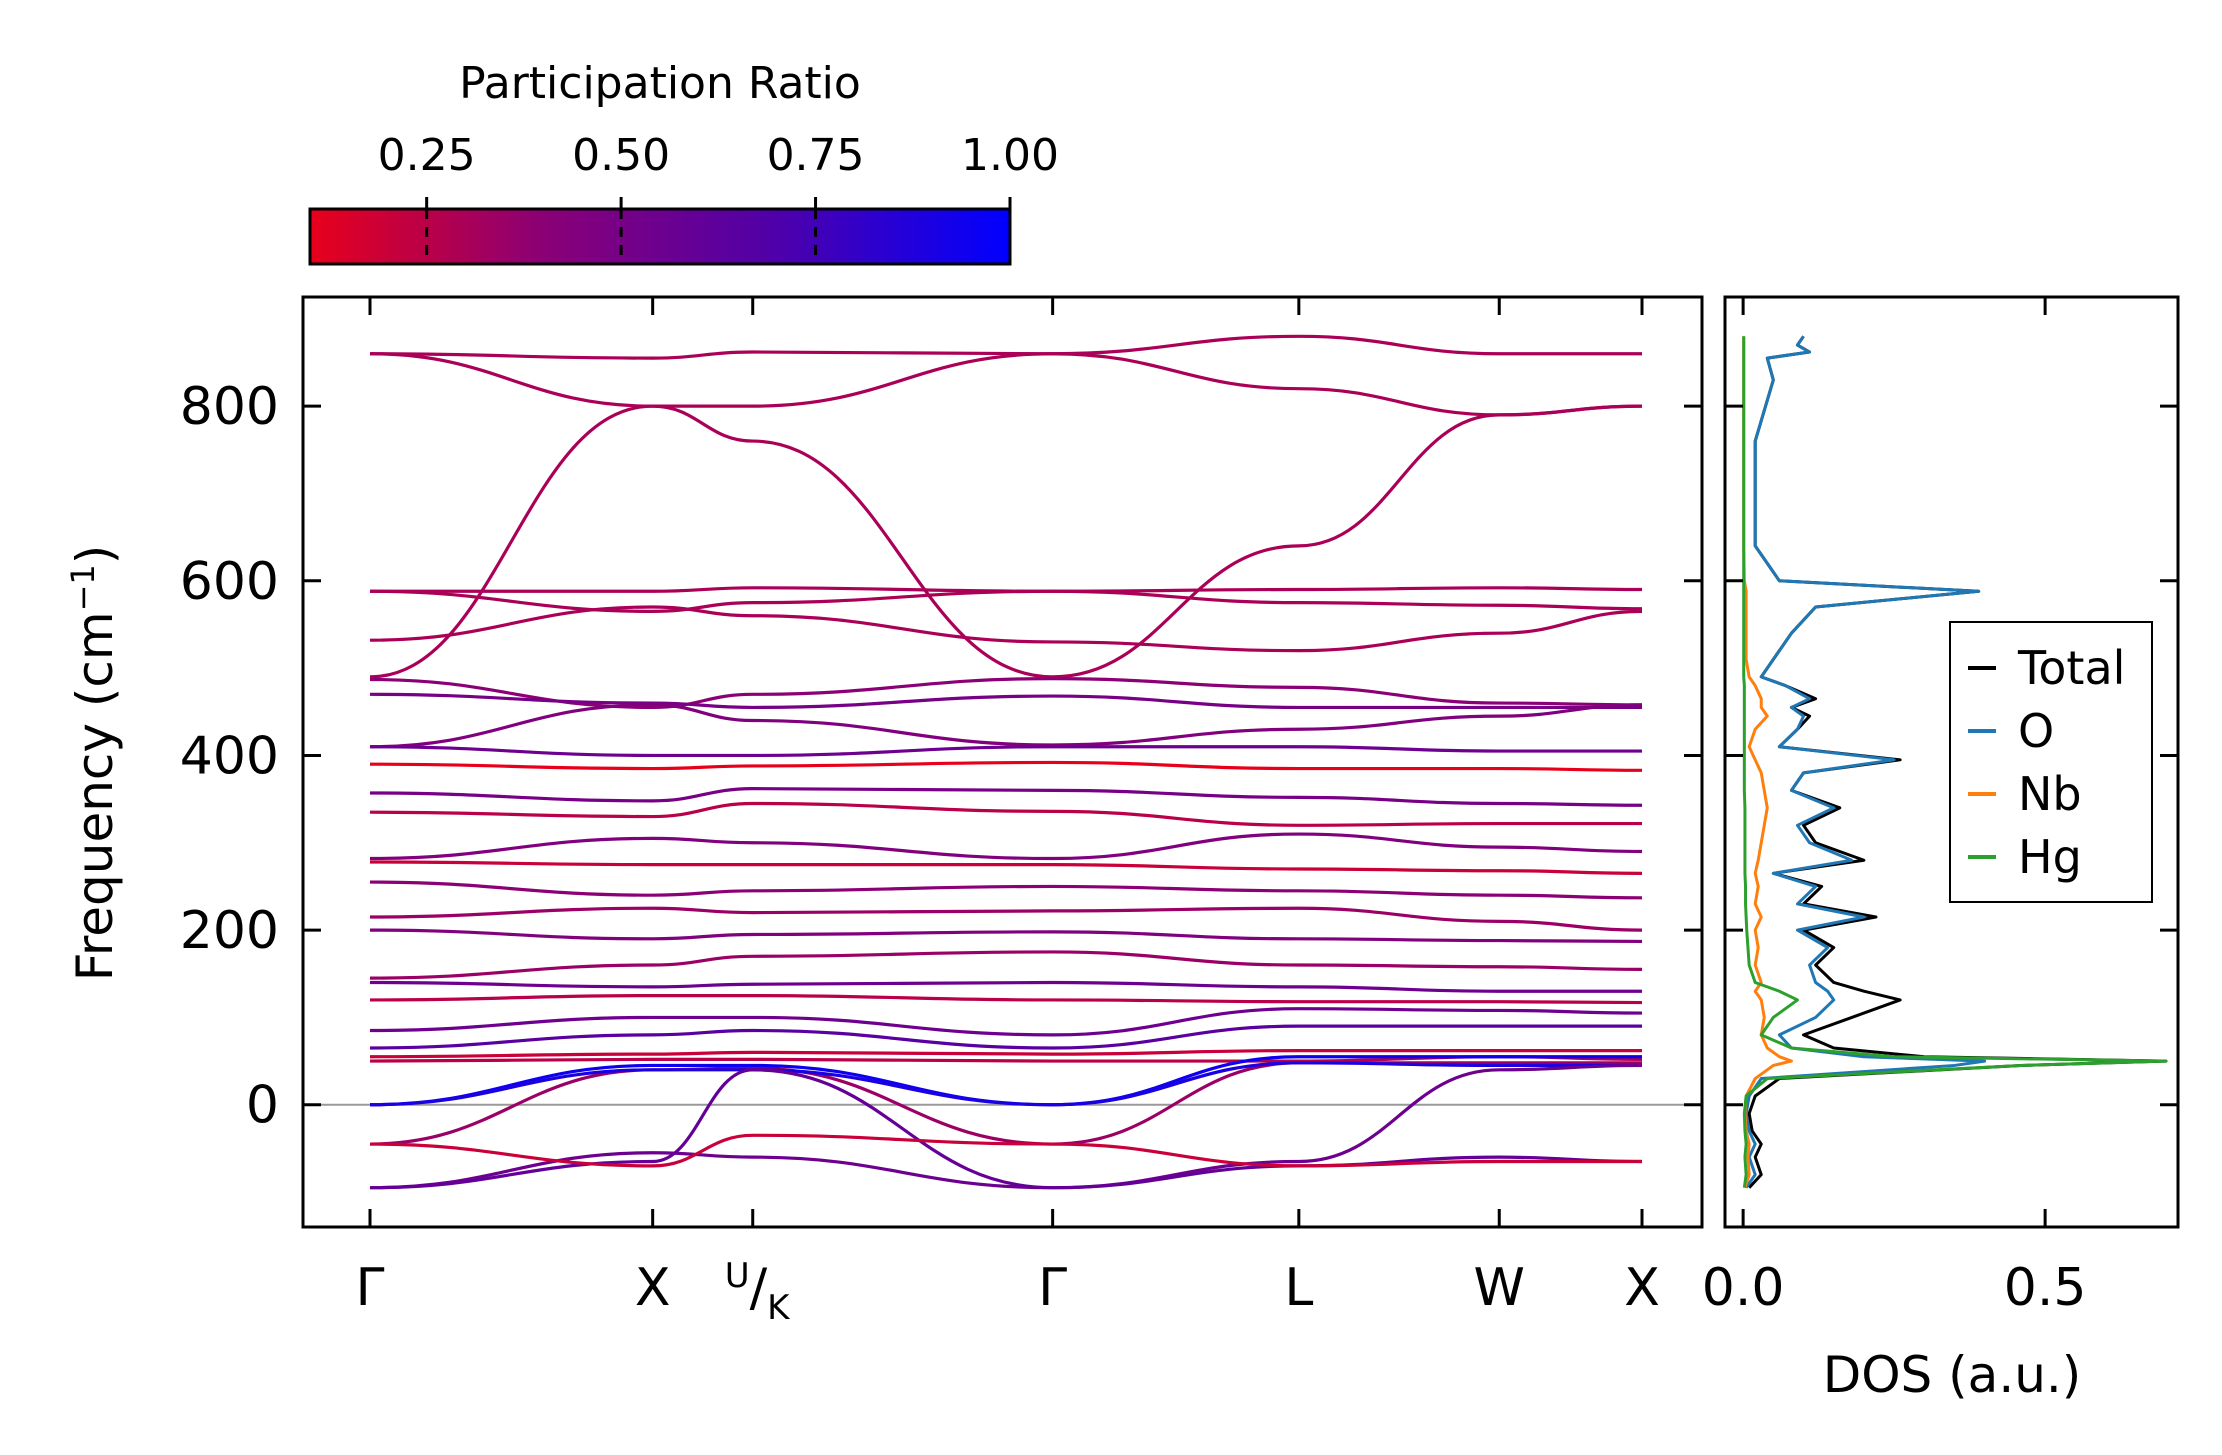  I want to click on dos-line-hg, so click(1955, 762).